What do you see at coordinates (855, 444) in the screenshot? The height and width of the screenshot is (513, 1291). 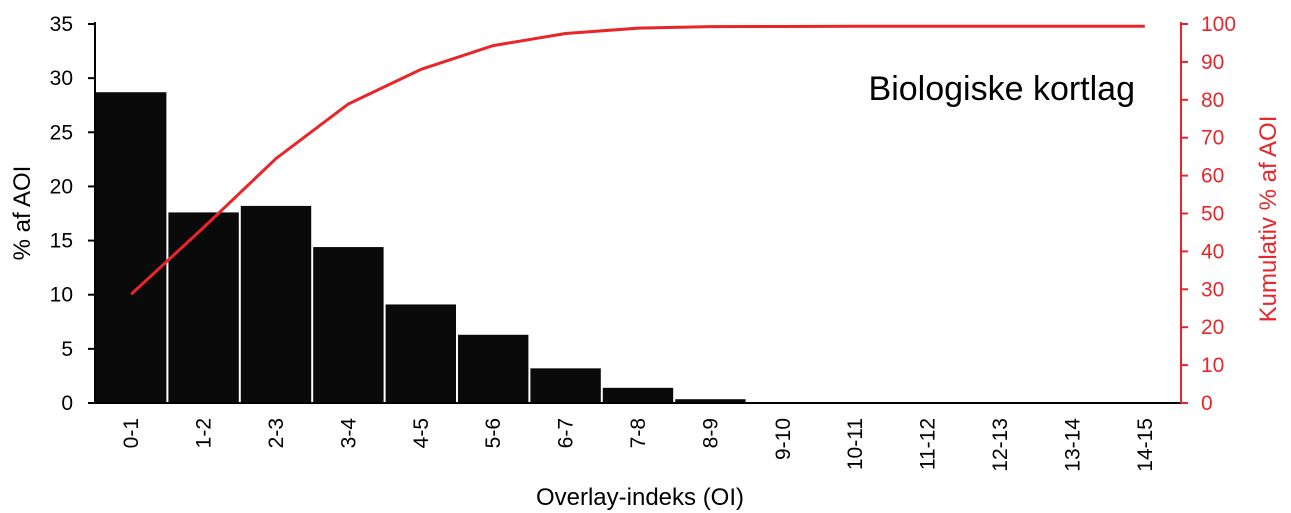 I see `x-tick-label: 10-11` at bounding box center [855, 444].